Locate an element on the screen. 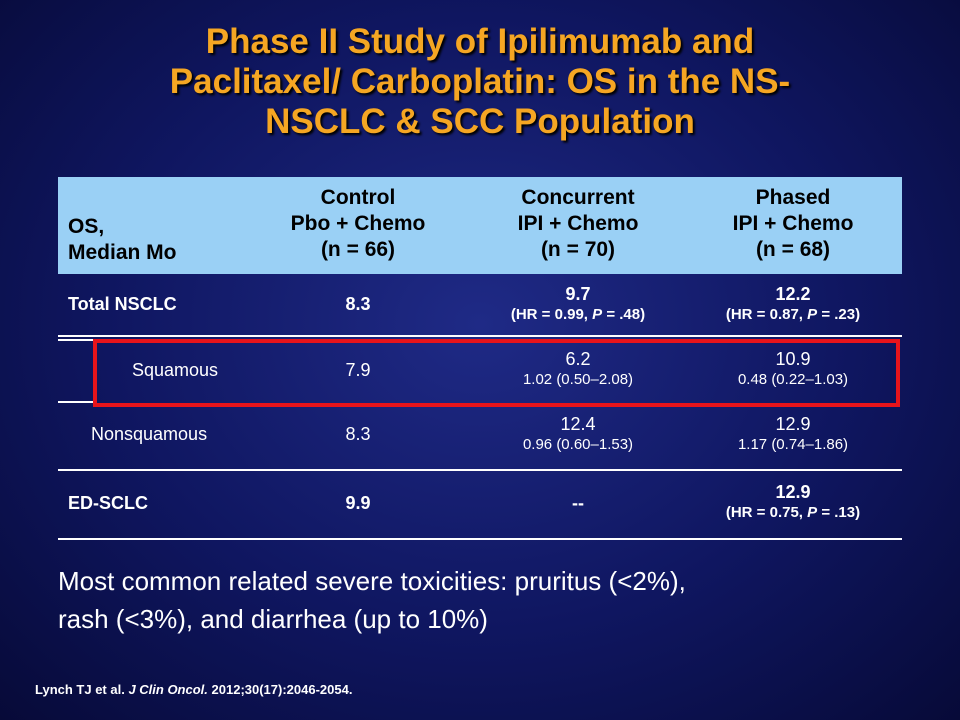 Image resolution: width=960 pixels, height=720 pixels. header-control: Control Pbo + Chemo (n = 66) is located at coordinates (358, 223).